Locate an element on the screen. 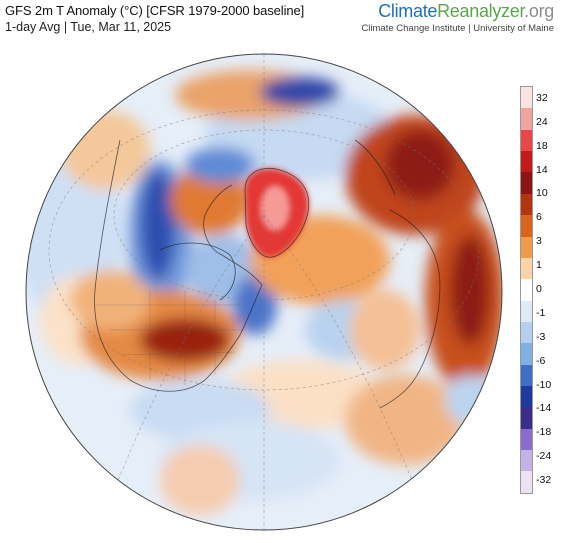  greenland-coast is located at coordinates (277, 213).